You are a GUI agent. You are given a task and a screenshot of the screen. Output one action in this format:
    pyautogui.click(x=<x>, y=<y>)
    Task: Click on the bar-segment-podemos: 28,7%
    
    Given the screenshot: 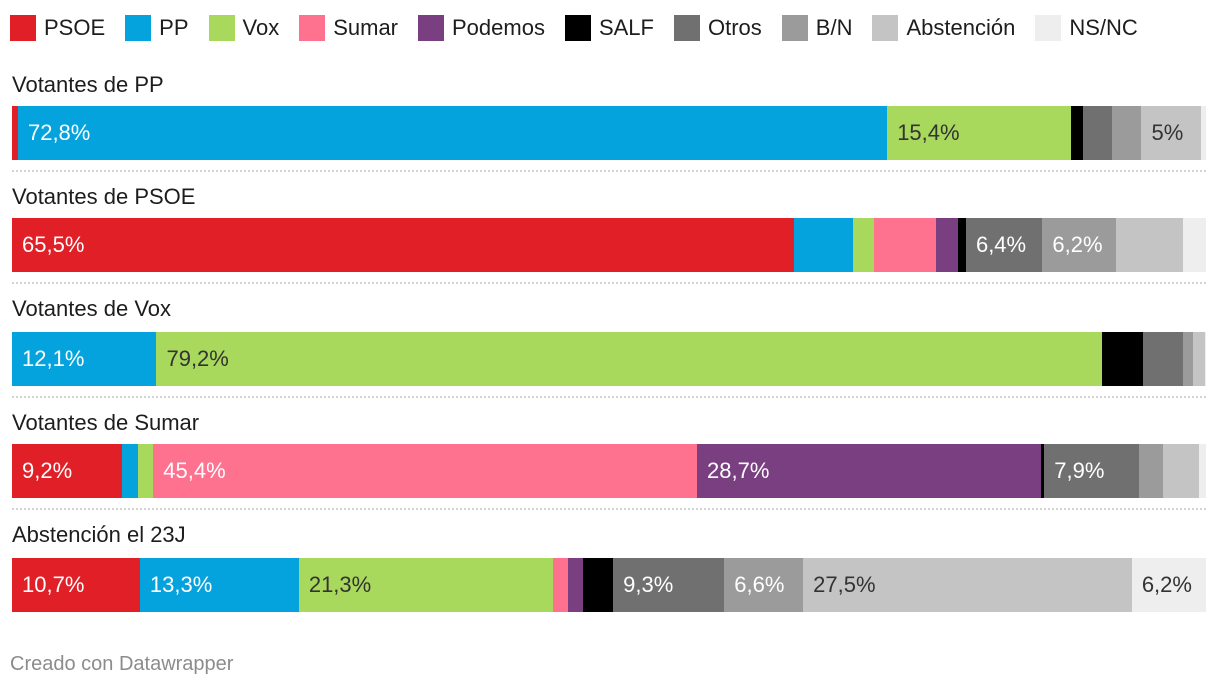 What is the action you would take?
    pyautogui.click(x=869, y=471)
    